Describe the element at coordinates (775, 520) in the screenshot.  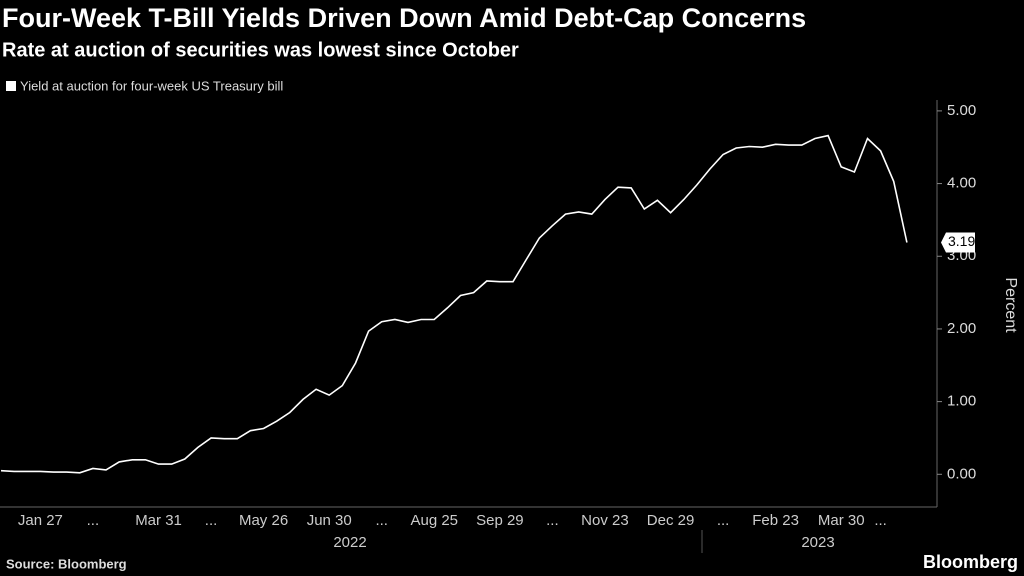
I see `x-tick-label: Feb 23` at that location.